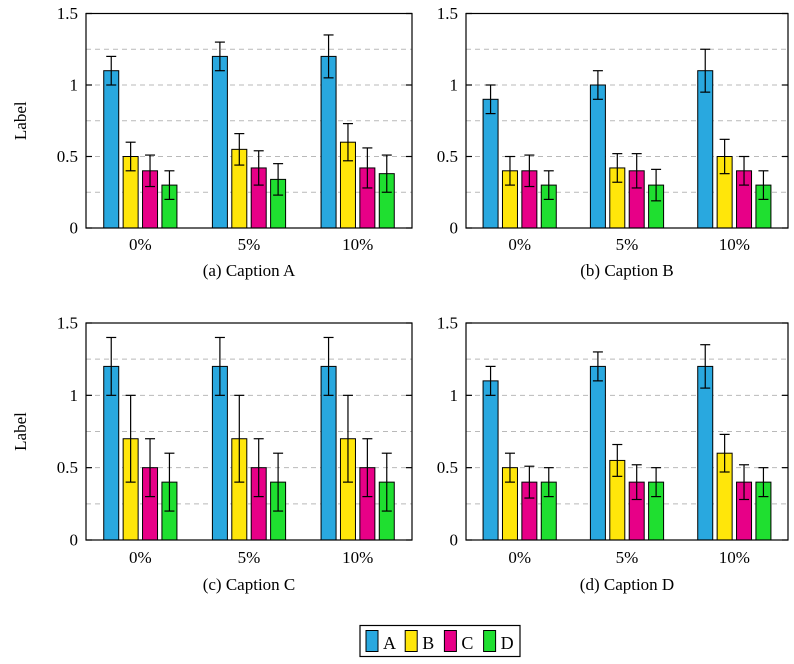 This screenshot has width=794, height=664. What do you see at coordinates (597, 156) in the screenshot?
I see `bar-b-5%-A` at bounding box center [597, 156].